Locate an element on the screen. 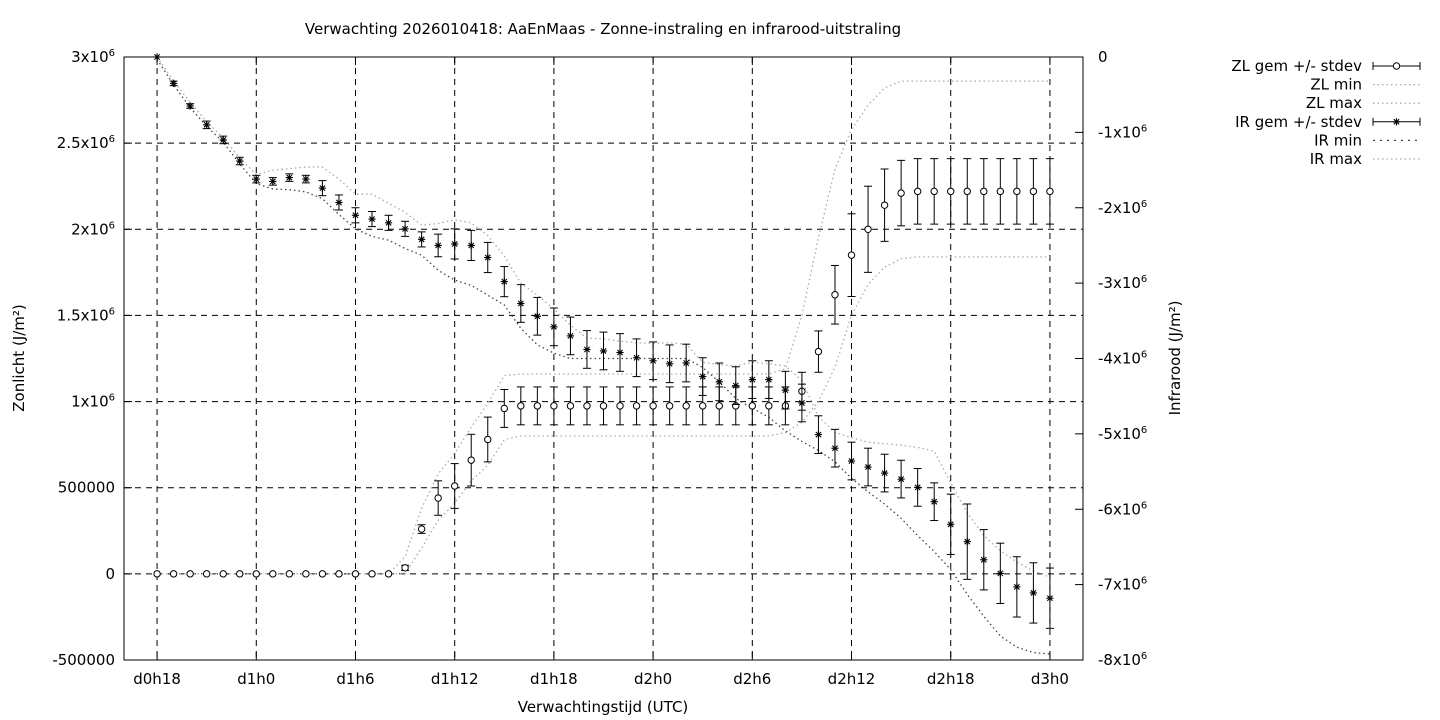 The height and width of the screenshot is (720, 1440). x-tick-label: d1h6 is located at coordinates (355, 679).